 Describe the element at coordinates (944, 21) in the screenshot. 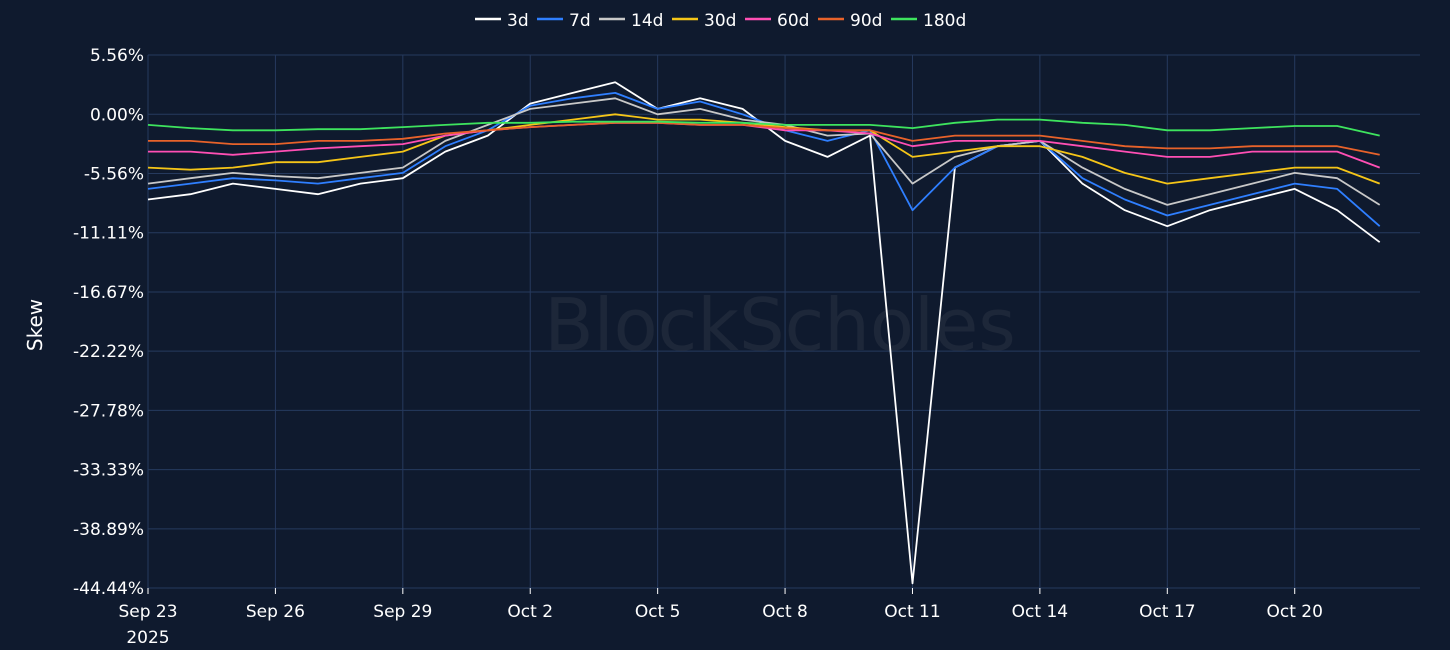

I see `legend-label: 180d` at that location.